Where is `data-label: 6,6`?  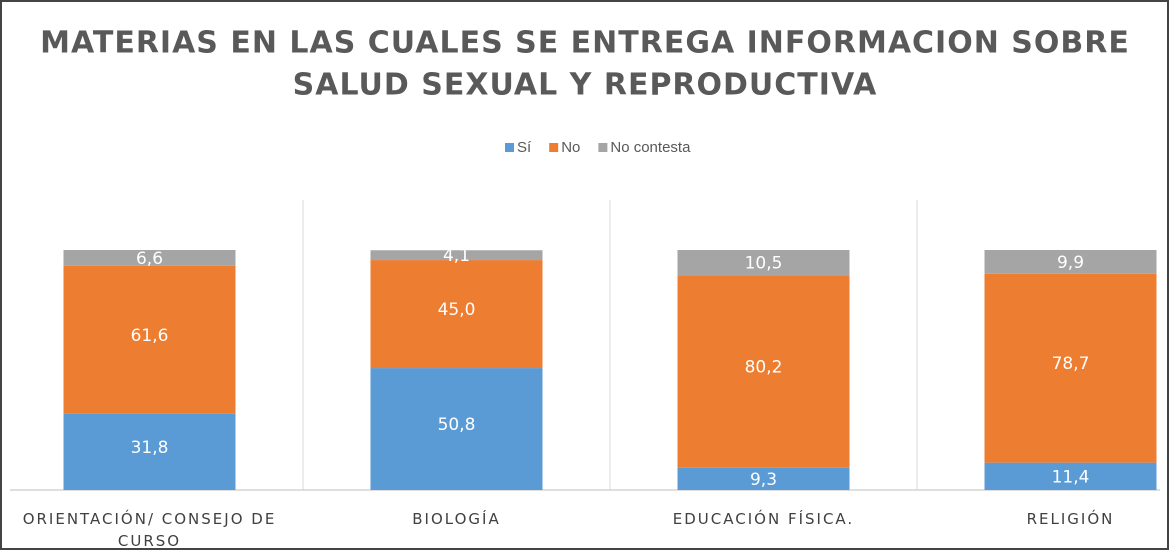
data-label: 6,6 is located at coordinates (149, 259).